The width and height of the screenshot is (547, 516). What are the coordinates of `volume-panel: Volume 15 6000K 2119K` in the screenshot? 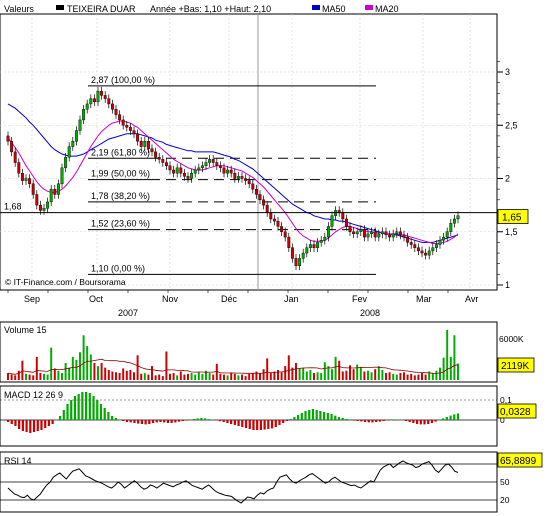 It's located at (267, 352).